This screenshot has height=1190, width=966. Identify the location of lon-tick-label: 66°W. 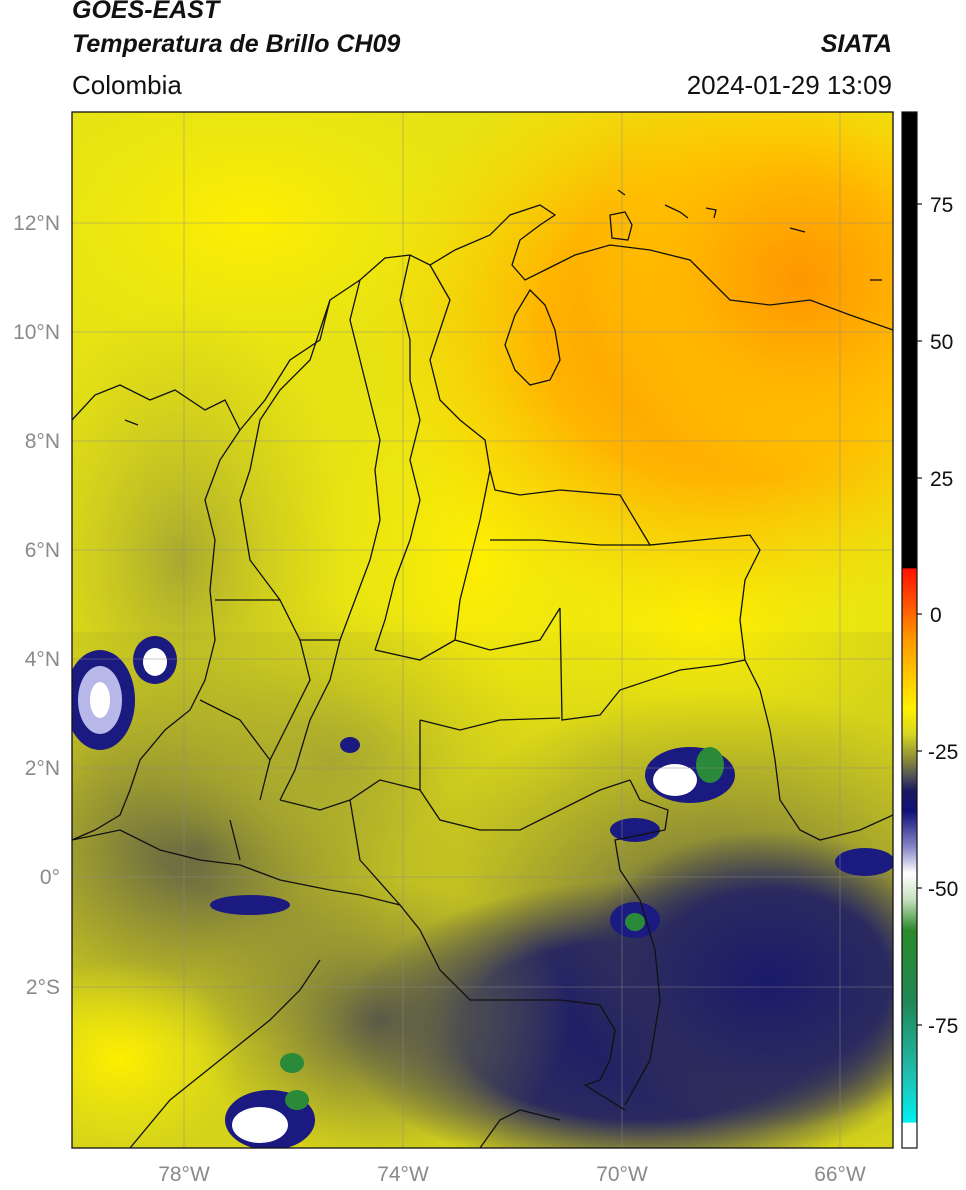
(840, 1174).